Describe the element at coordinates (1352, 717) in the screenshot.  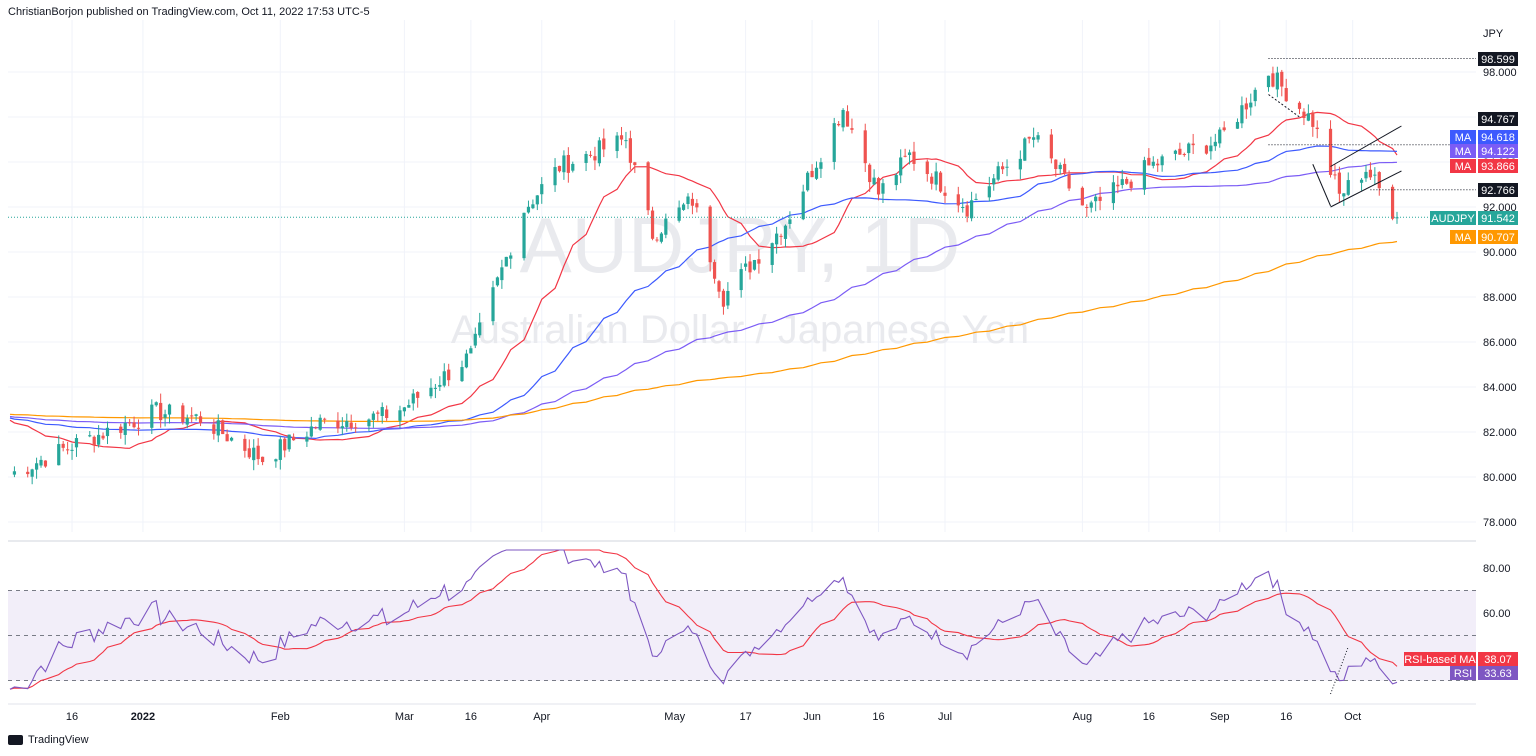
I see `time-tick-label: Oct` at that location.